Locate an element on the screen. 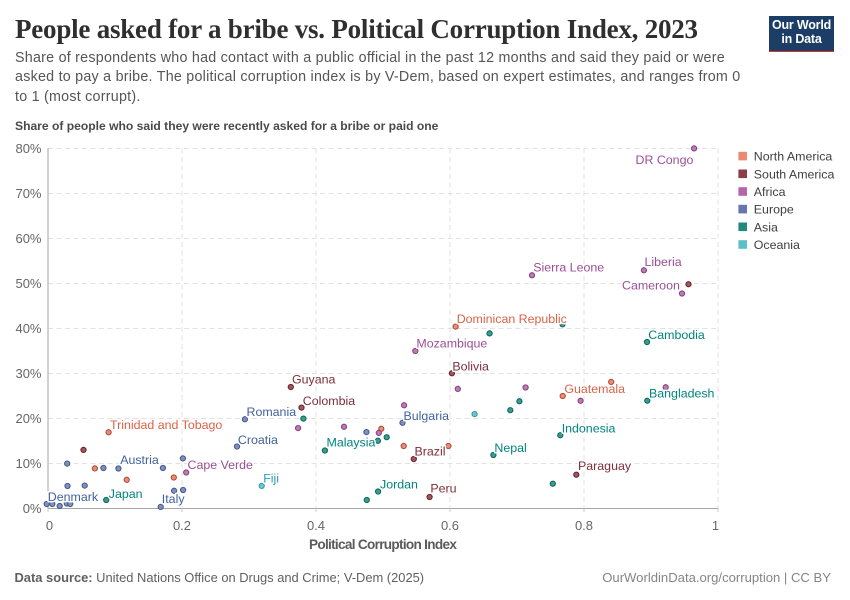 This screenshot has height=600, width=850. svg-text: Bangladesh is located at coordinates (682, 394).